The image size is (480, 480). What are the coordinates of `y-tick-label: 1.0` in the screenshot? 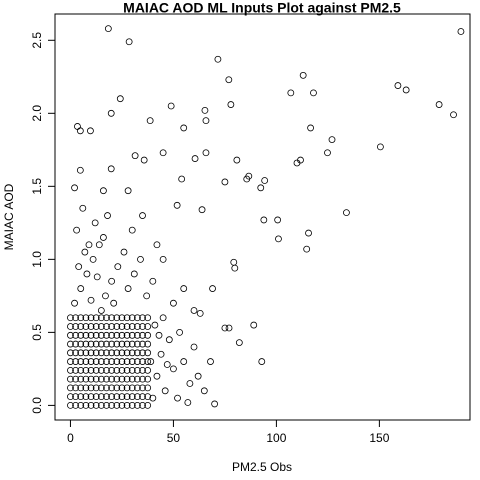 It's located at (37, 259).